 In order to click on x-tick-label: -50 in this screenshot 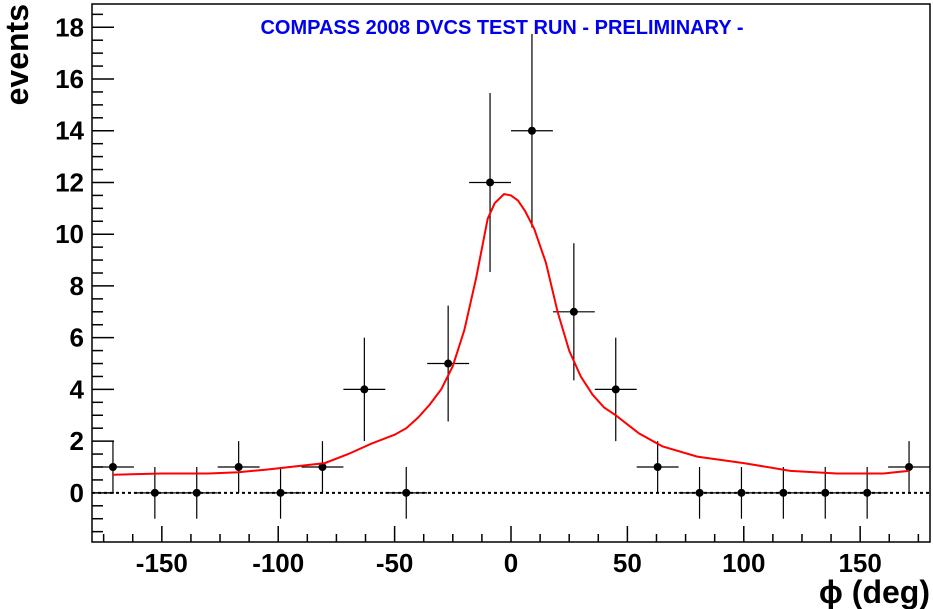, I will do `click(395, 563)`.